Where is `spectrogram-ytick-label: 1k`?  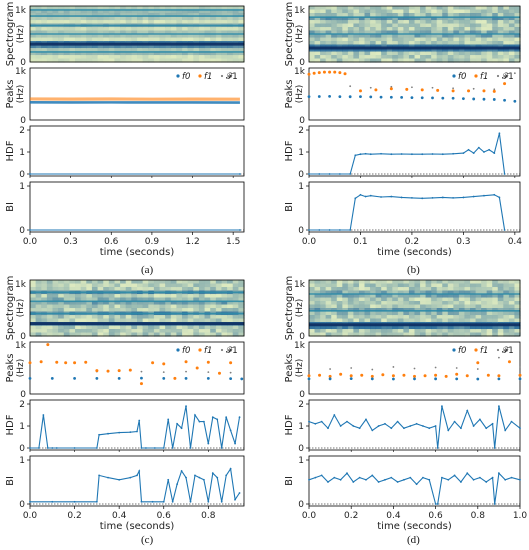
spectrogram-ytick-label: 1k is located at coordinates (300, 285).